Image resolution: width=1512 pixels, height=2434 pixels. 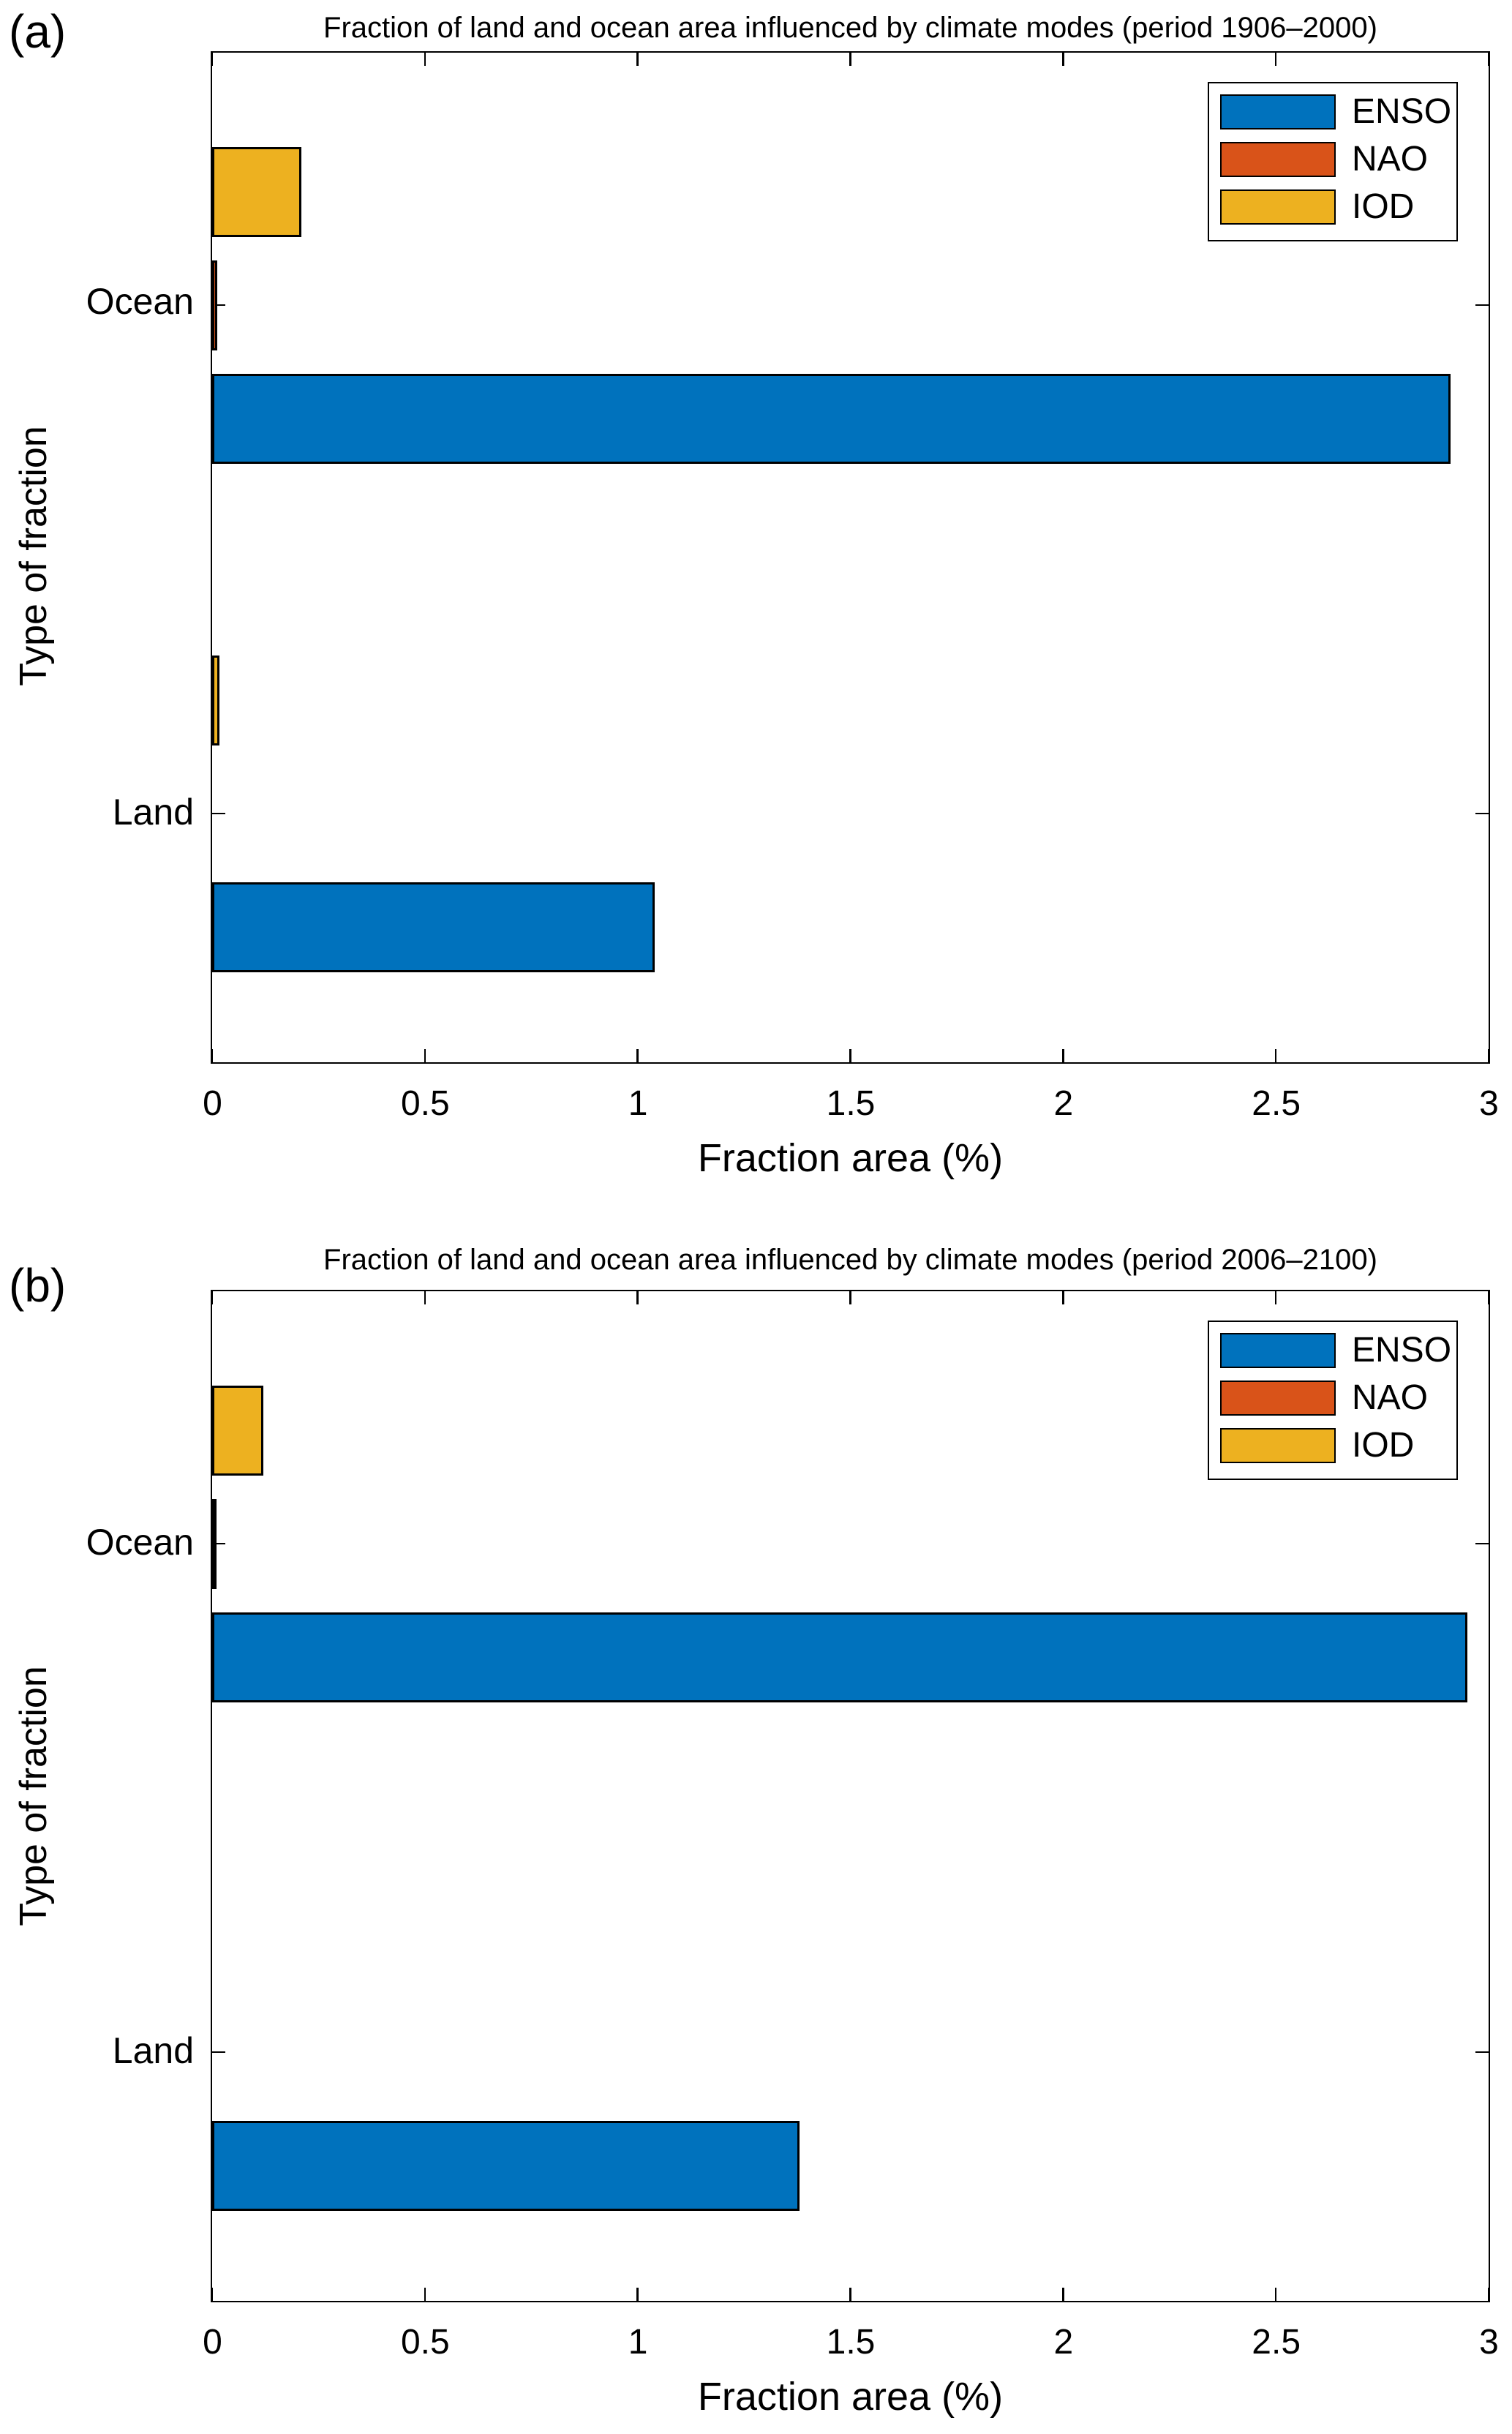 What do you see at coordinates (851, 1158) in the screenshot?
I see `x-axis-label-a: Fraction area (%)` at bounding box center [851, 1158].